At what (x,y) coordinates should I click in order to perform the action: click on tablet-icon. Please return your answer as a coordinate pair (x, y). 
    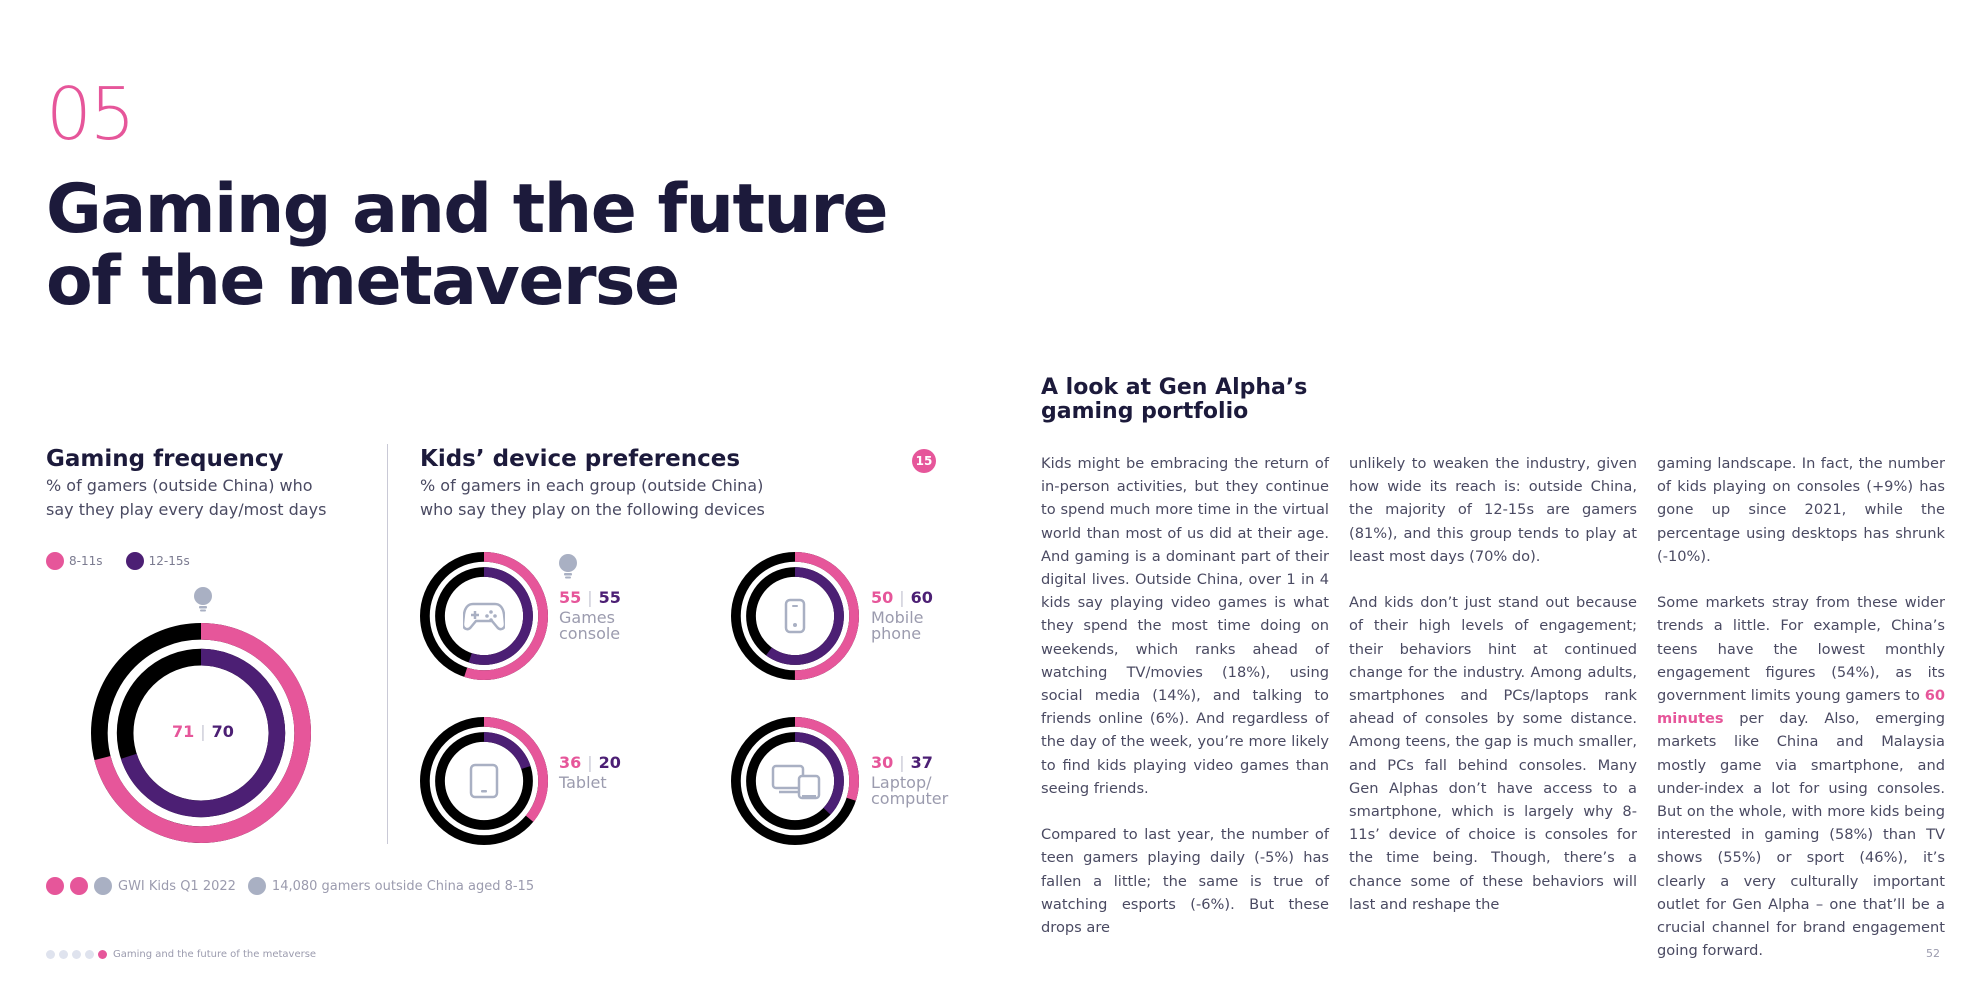
    Looking at the image, I should click on (484, 781).